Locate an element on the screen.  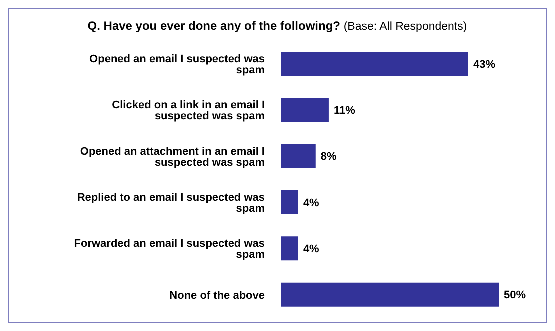
y-tick-label: Opened an email I suspected was spam is located at coordinates (178, 64).